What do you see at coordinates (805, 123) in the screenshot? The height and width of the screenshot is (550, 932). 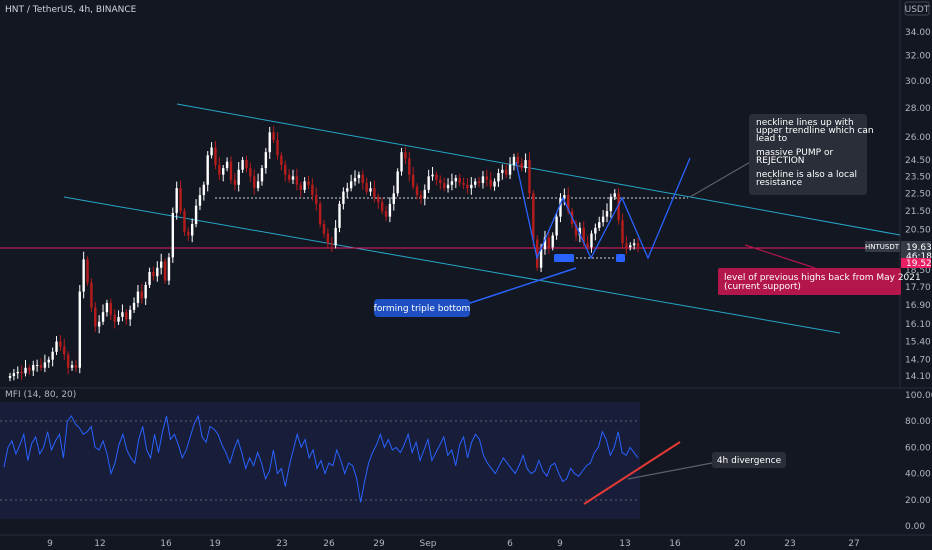 I see `neckline-note-line: neckline lines up with` at bounding box center [805, 123].